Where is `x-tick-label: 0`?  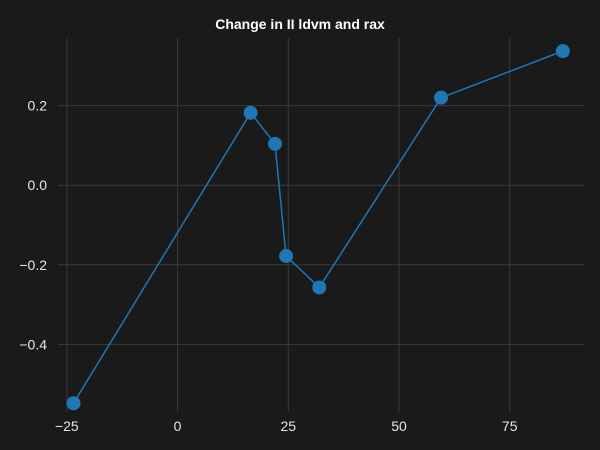
x-tick-label: 0 is located at coordinates (178, 426).